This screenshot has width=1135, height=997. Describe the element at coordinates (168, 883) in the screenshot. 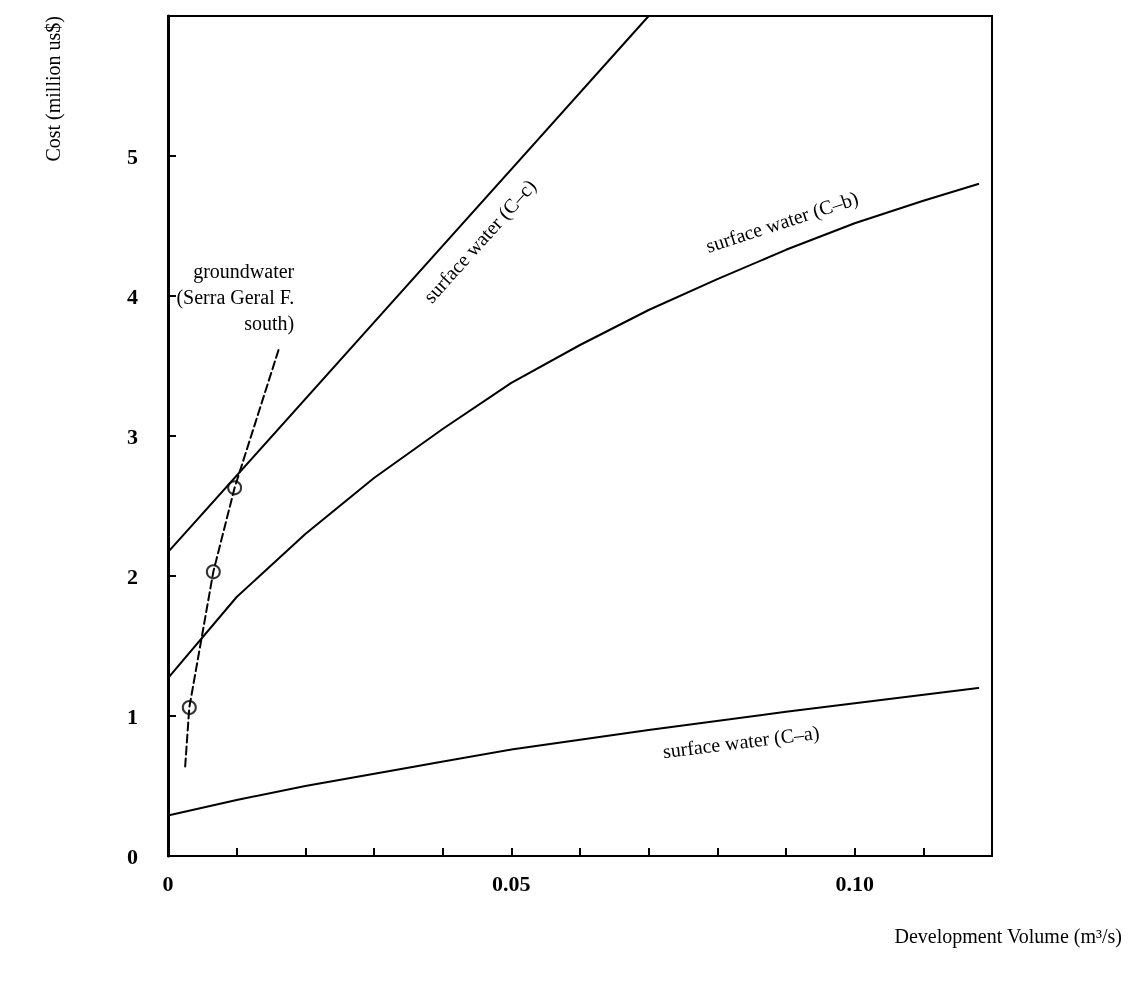

I see `x-tick-label: 0` at that location.